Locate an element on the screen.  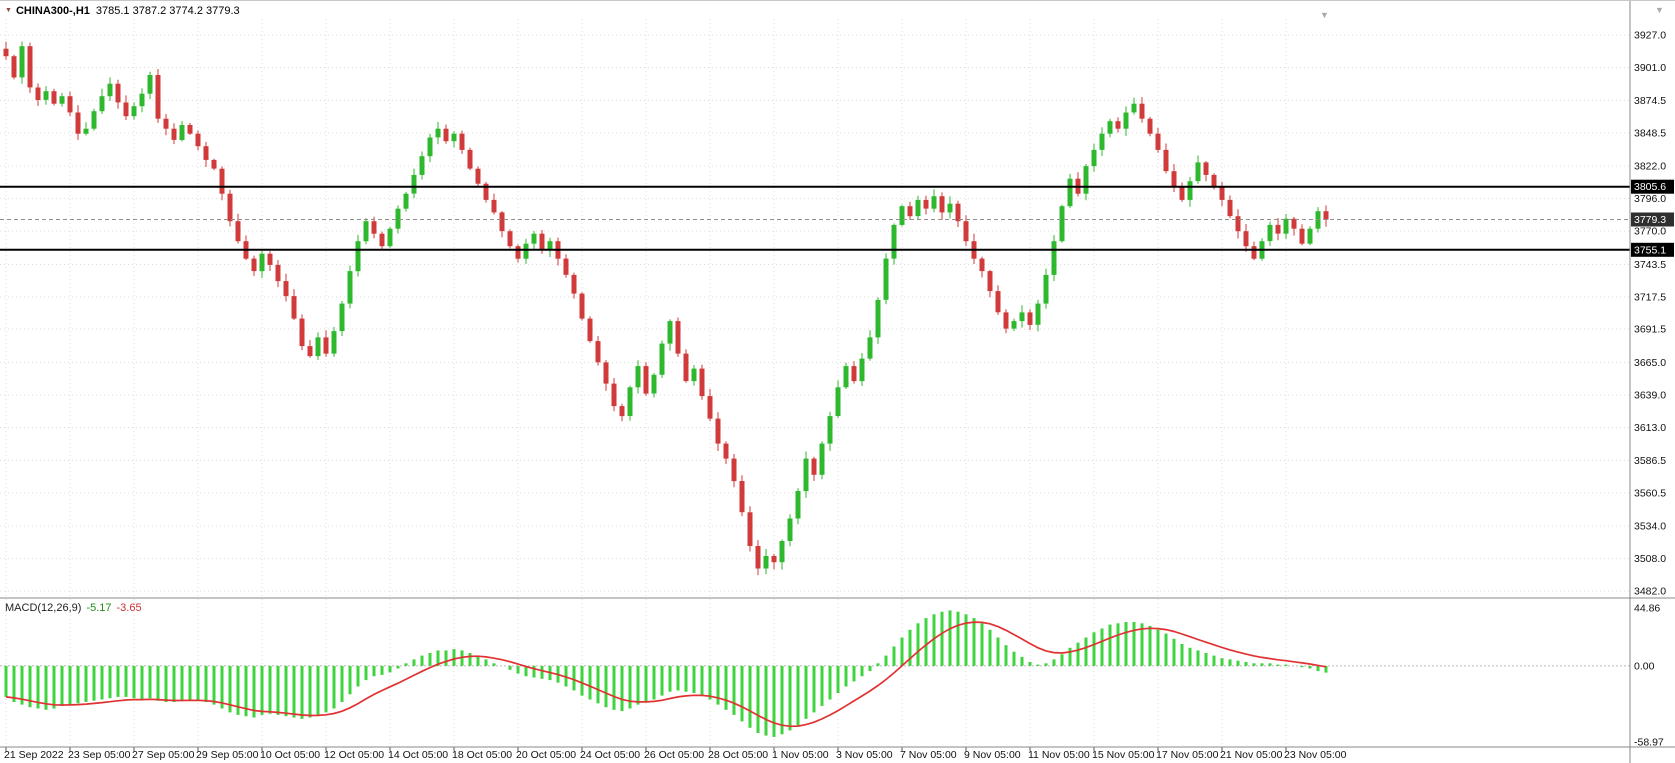
svg-text: 3613.0 is located at coordinates (1650, 428).